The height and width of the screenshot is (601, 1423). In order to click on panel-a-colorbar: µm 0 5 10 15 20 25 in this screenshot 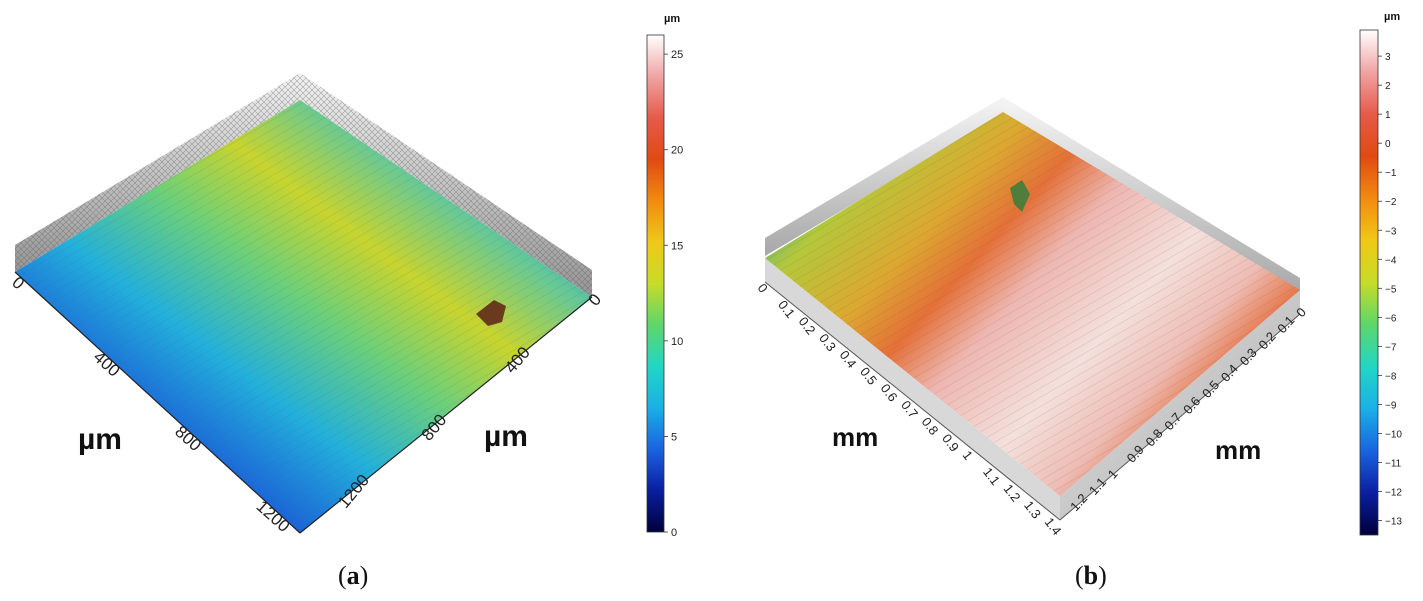, I will do `click(664, 276)`.